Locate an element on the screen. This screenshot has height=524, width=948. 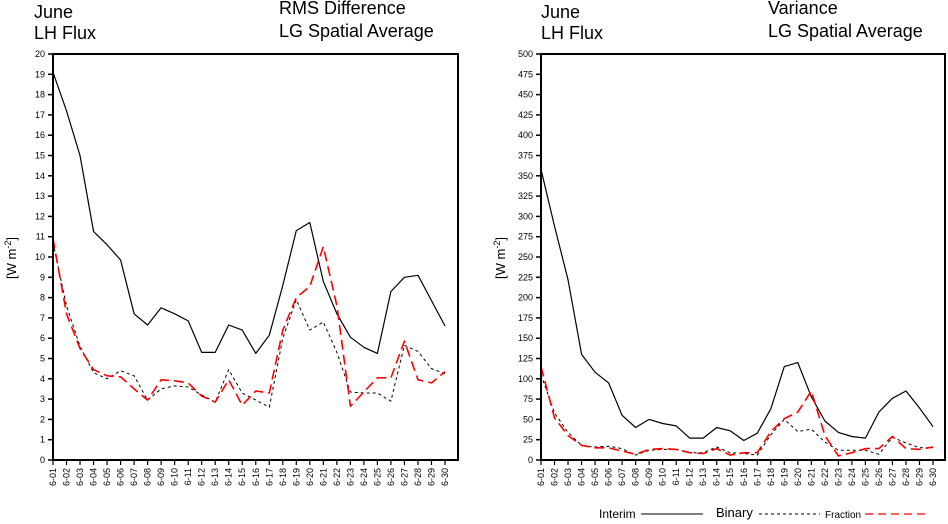
y-tick-label: 375 is located at coordinates (525, 156).